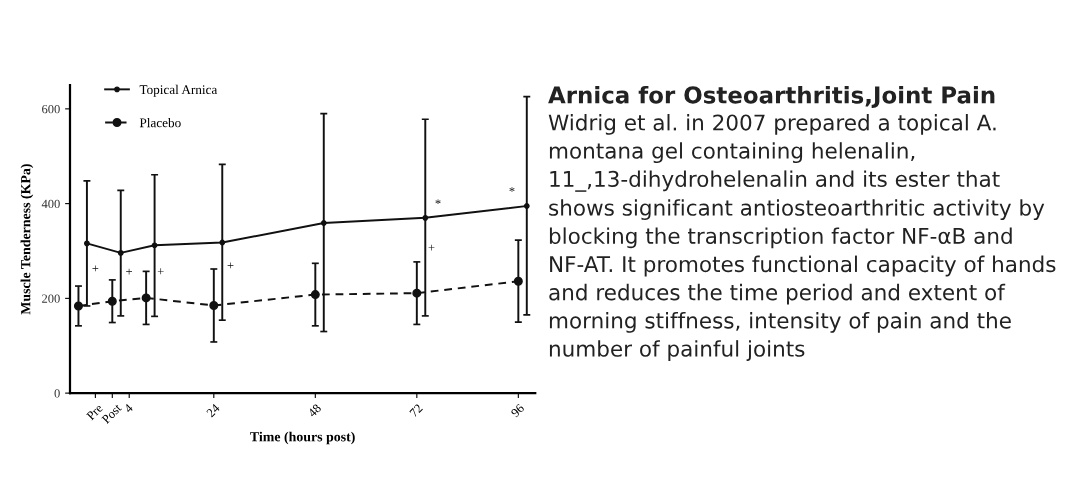 This screenshot has height=504, width=1072. What do you see at coordinates (112, 414) in the screenshot?
I see `x-tick-label: Post` at bounding box center [112, 414].